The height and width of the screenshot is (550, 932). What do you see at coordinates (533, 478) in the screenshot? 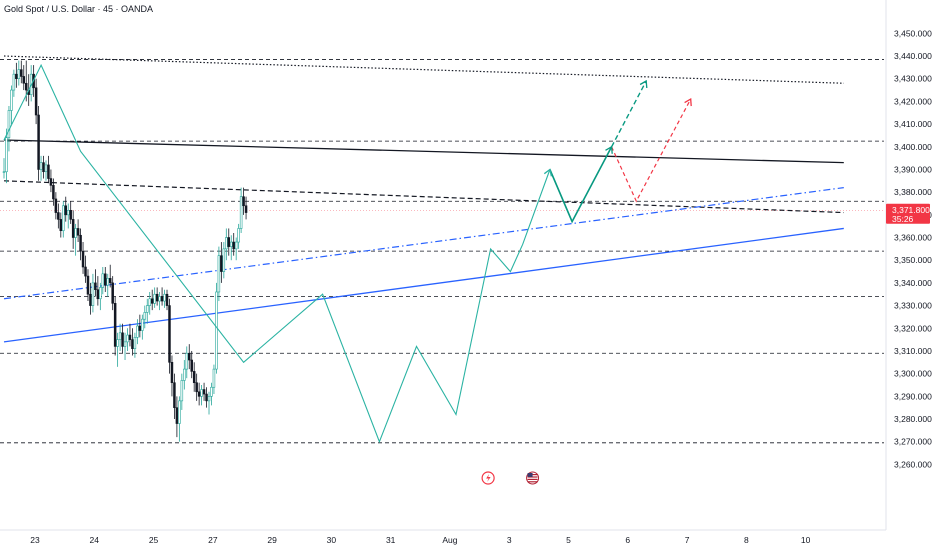
I see `us-flag-event-icon` at bounding box center [533, 478].